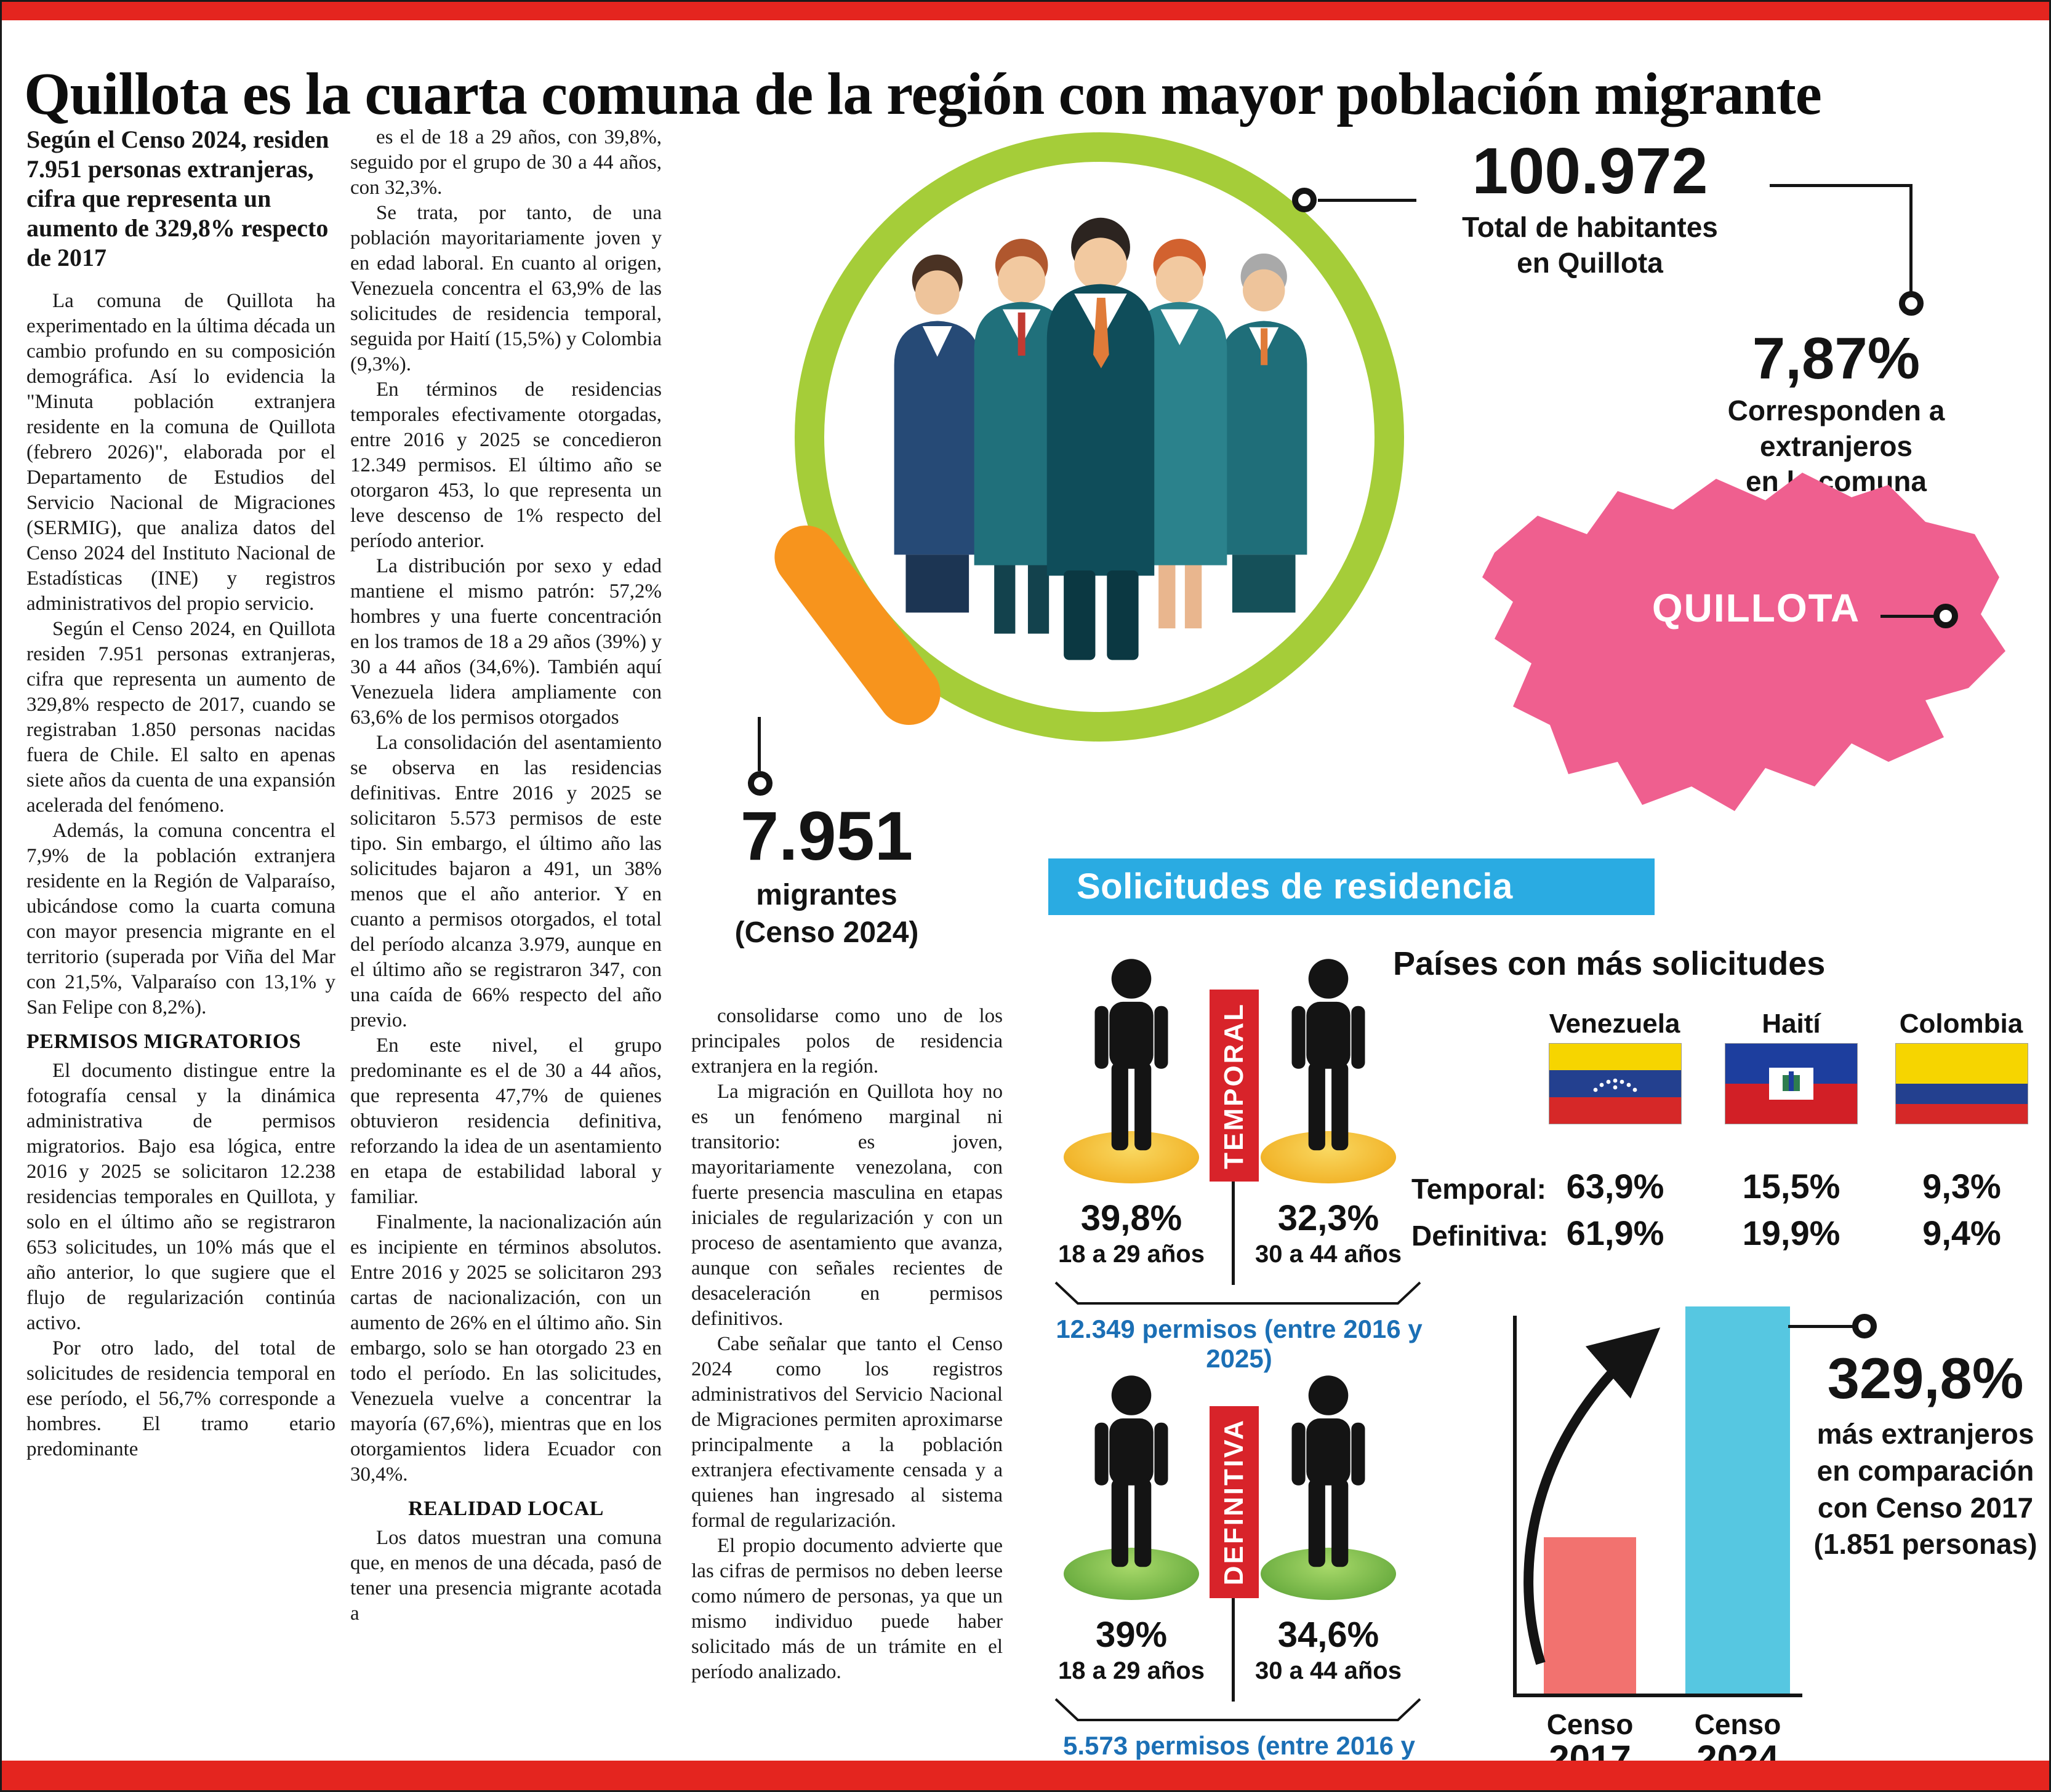 The width and height of the screenshot is (2051, 1792). Describe the element at coordinates (1590, 245) in the screenshot. I see `habitantes-label: Total de habitantes en Quillota` at that location.